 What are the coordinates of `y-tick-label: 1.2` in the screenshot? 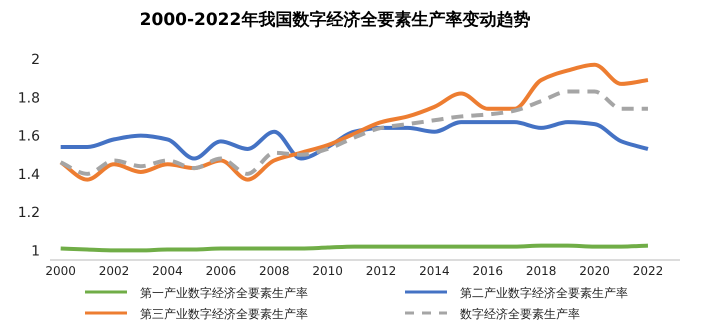 It's located at (29, 213).